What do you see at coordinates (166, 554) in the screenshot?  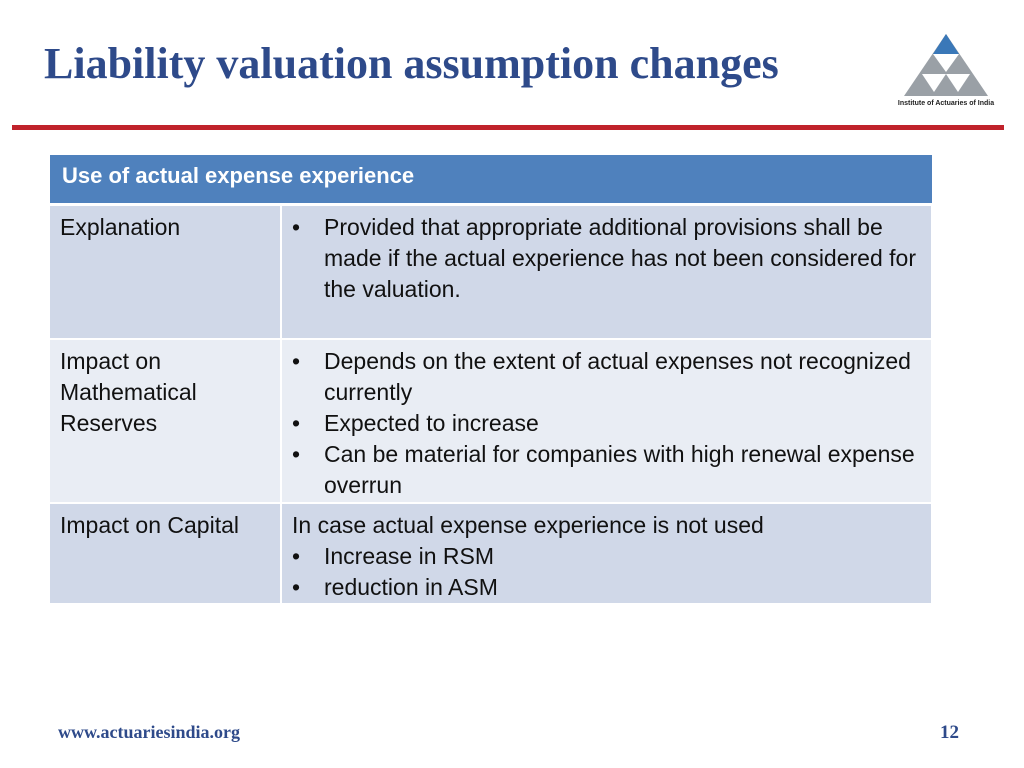 I see `row-label-capital: Impact on Capital` at bounding box center [166, 554].